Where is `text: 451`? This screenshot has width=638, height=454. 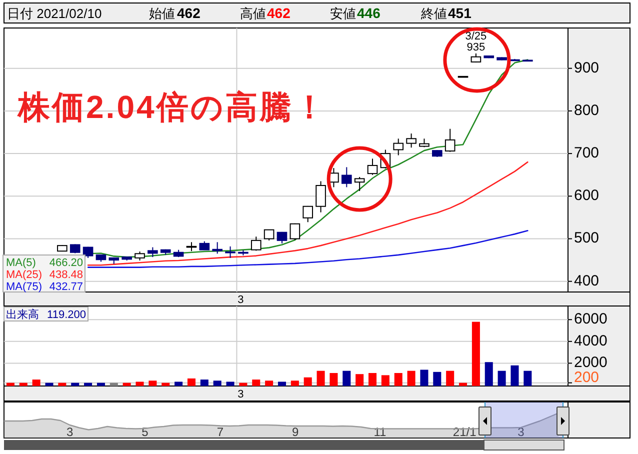
text: 451 is located at coordinates (460, 13).